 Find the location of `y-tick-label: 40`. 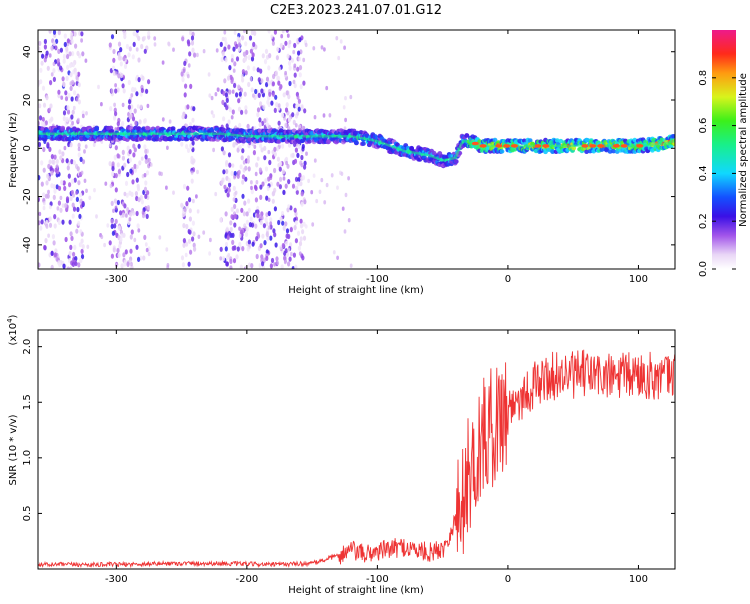

y-tick-label: 40 is located at coordinates (27, 51).